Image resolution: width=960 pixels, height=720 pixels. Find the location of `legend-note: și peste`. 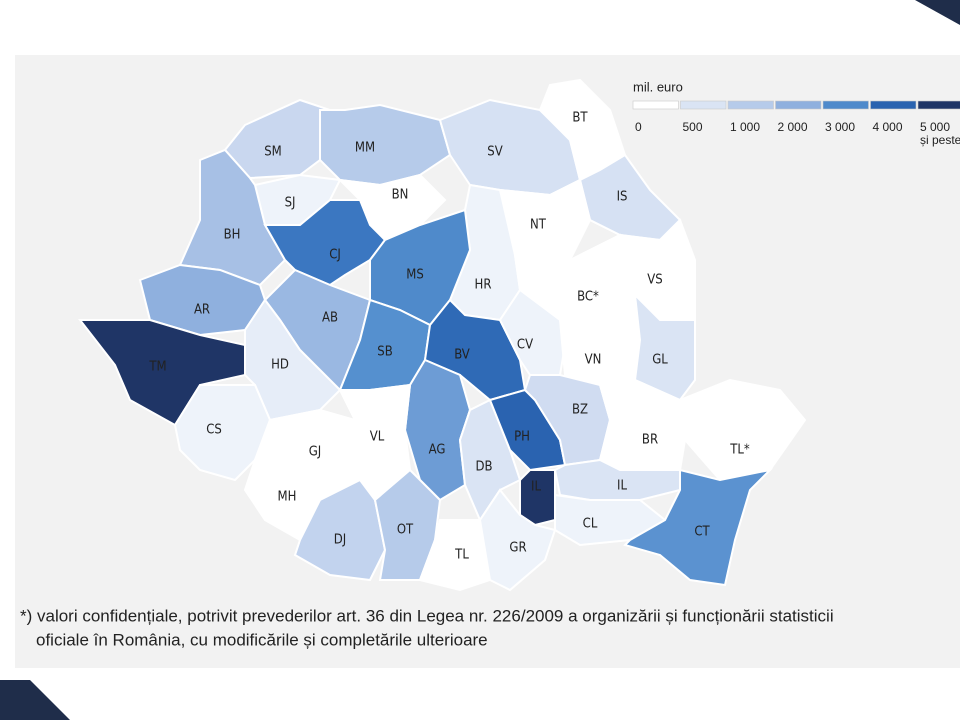

legend-note: și peste is located at coordinates (940, 140).